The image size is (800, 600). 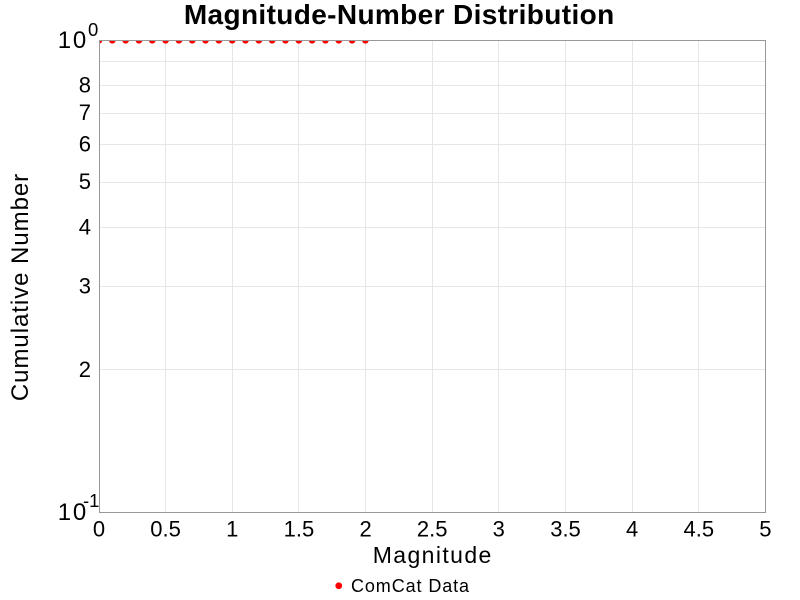 I want to click on svg-text: Magnitude, so click(x=433, y=555).